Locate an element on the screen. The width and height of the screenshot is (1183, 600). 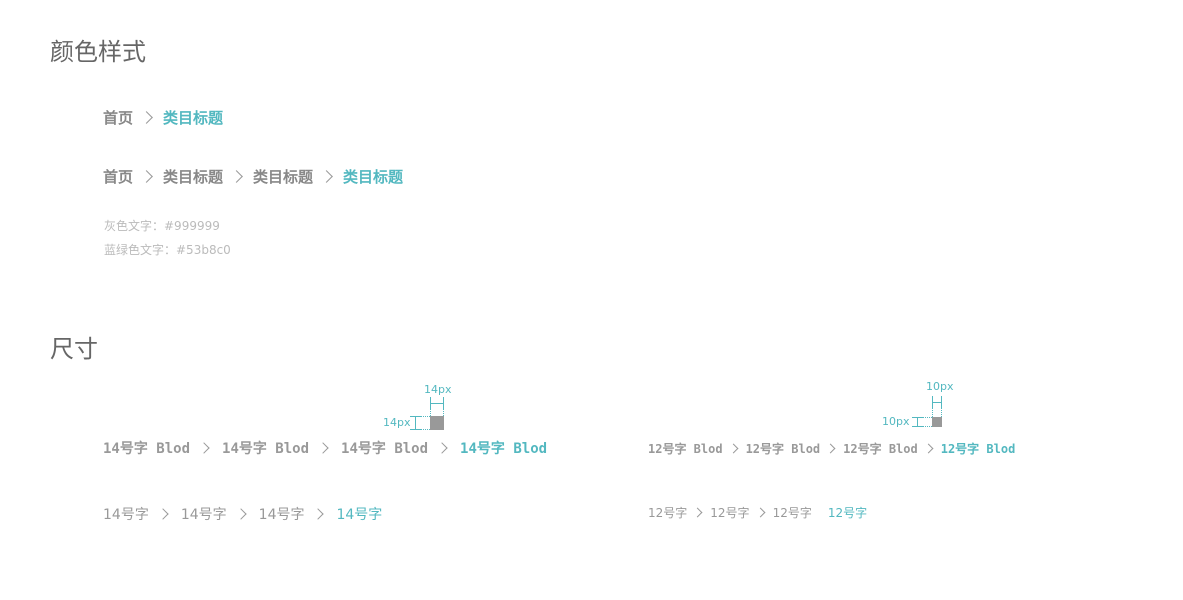
breadcrumb-14-bold: 14号字 Blod 14号字 Blod 14号字 Blod 14号字 Blod is located at coordinates (325, 448).